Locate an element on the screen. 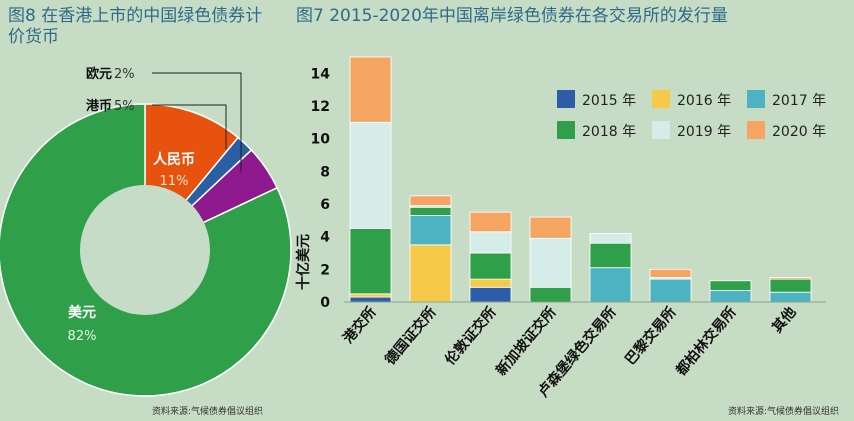  y-tick-label-1: 2 is located at coordinates (325, 270).